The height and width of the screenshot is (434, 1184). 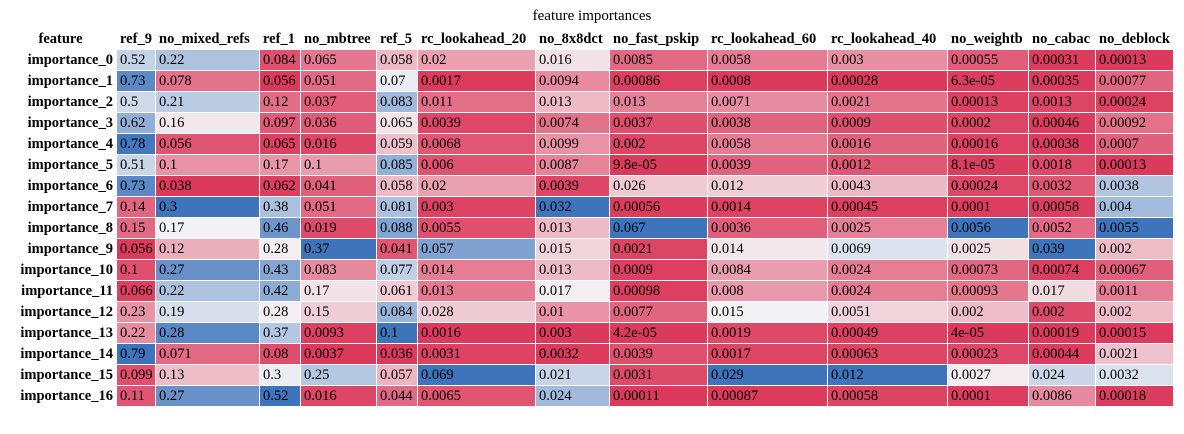 I want to click on heatmap-cell: 0.014, so click(x=767, y=249).